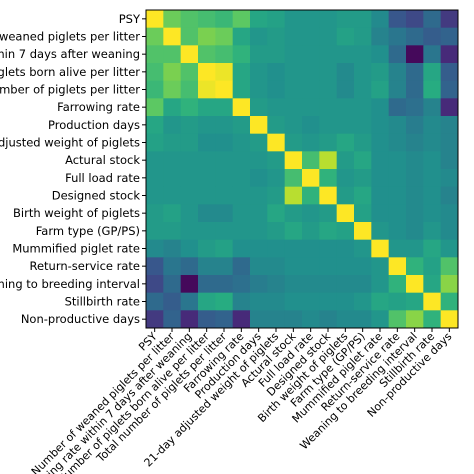 This screenshot has width=474, height=474. Describe the element at coordinates (102, 178) in the screenshot. I see `y-tick-label: Full load rate` at that location.